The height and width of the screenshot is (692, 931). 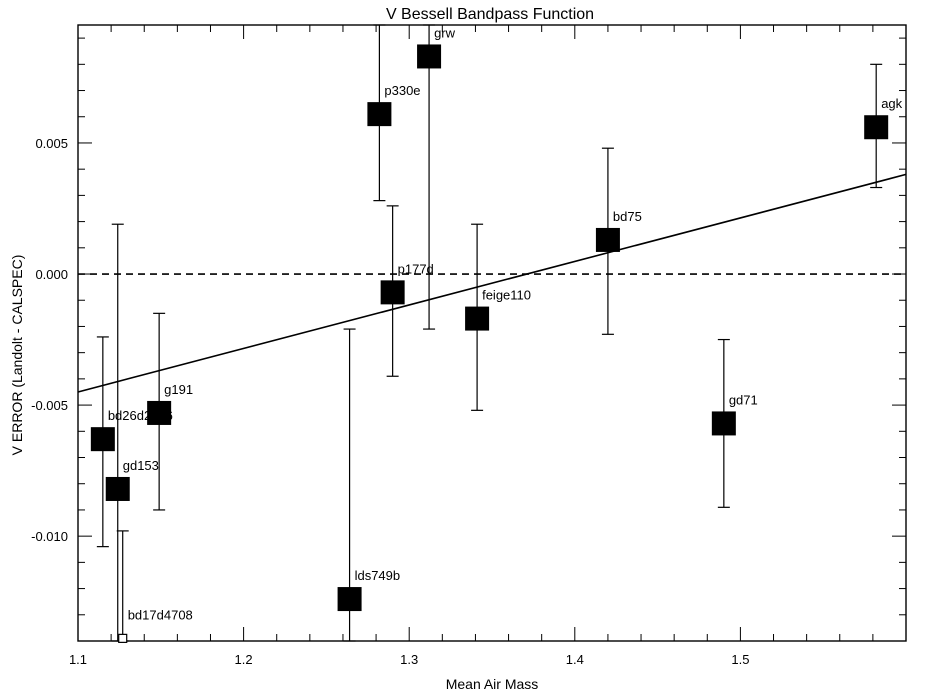 I want to click on chart-title: V Bessell Bandpass Function, so click(x=490, y=14).